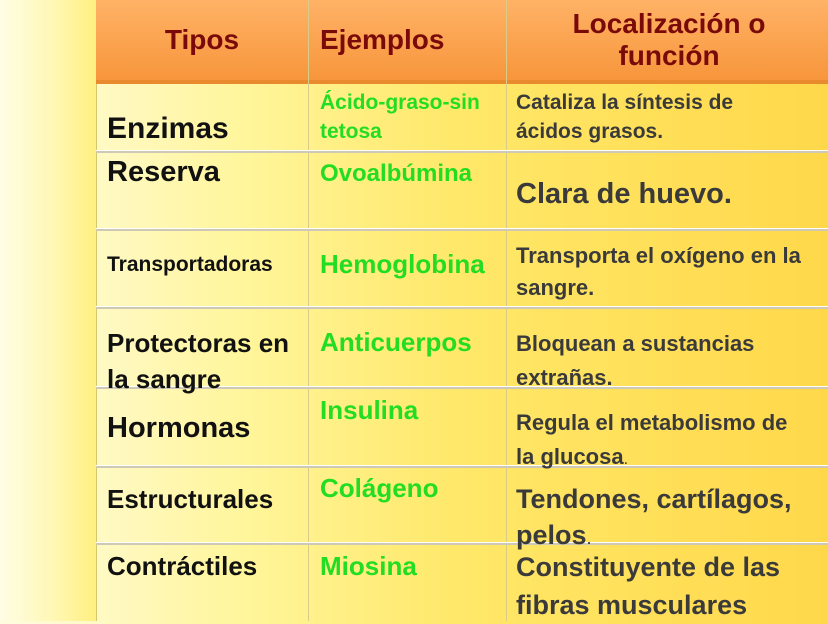 This screenshot has width=828, height=624. Describe the element at coordinates (564, 377) in the screenshot. I see `row-funcion-line2: extrañas.` at that location.